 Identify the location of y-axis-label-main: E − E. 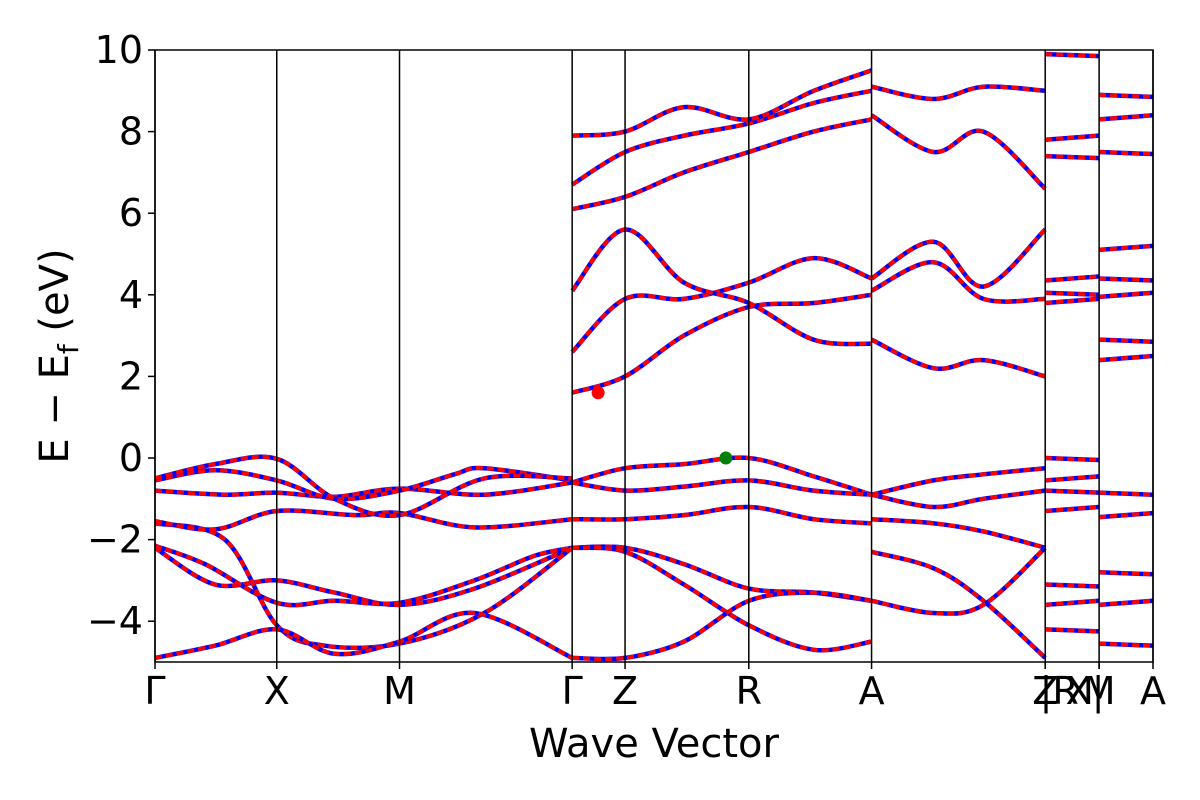
(55, 409).